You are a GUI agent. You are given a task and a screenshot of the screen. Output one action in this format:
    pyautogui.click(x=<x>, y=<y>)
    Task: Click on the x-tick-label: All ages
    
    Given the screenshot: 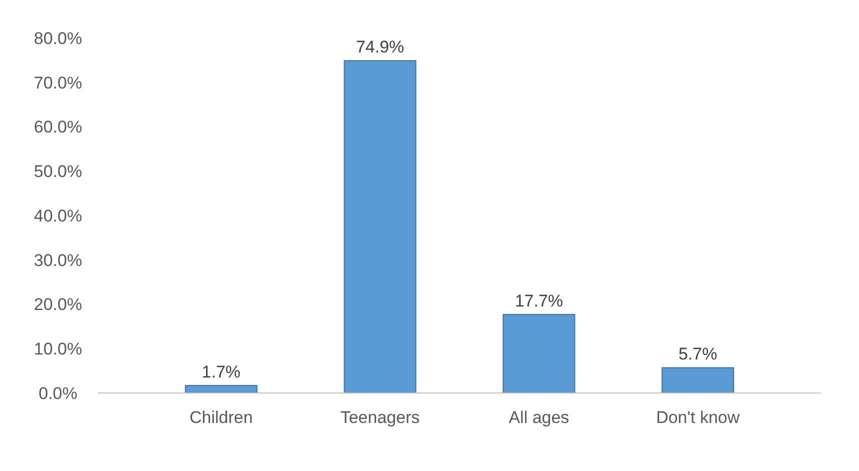 What is the action you would take?
    pyautogui.click(x=539, y=417)
    